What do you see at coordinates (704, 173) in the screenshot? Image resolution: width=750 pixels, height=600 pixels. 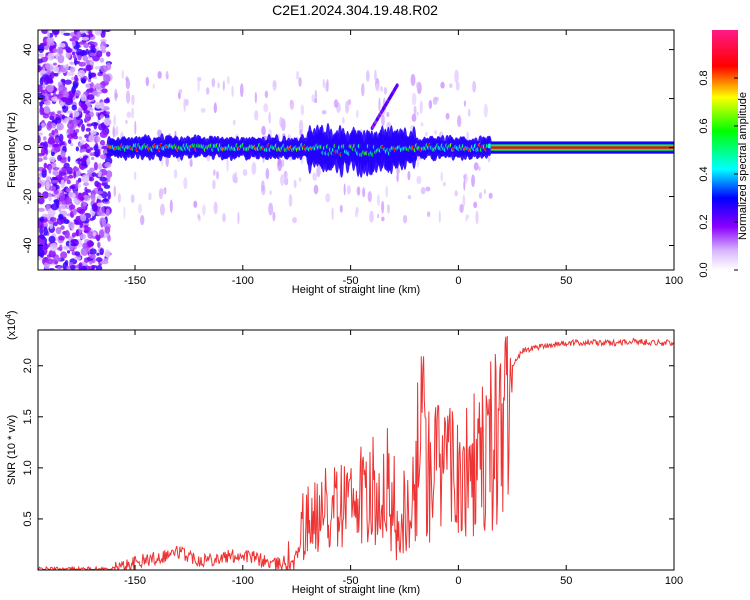 I see `colorbar-tick-label: 0.4` at bounding box center [704, 173].